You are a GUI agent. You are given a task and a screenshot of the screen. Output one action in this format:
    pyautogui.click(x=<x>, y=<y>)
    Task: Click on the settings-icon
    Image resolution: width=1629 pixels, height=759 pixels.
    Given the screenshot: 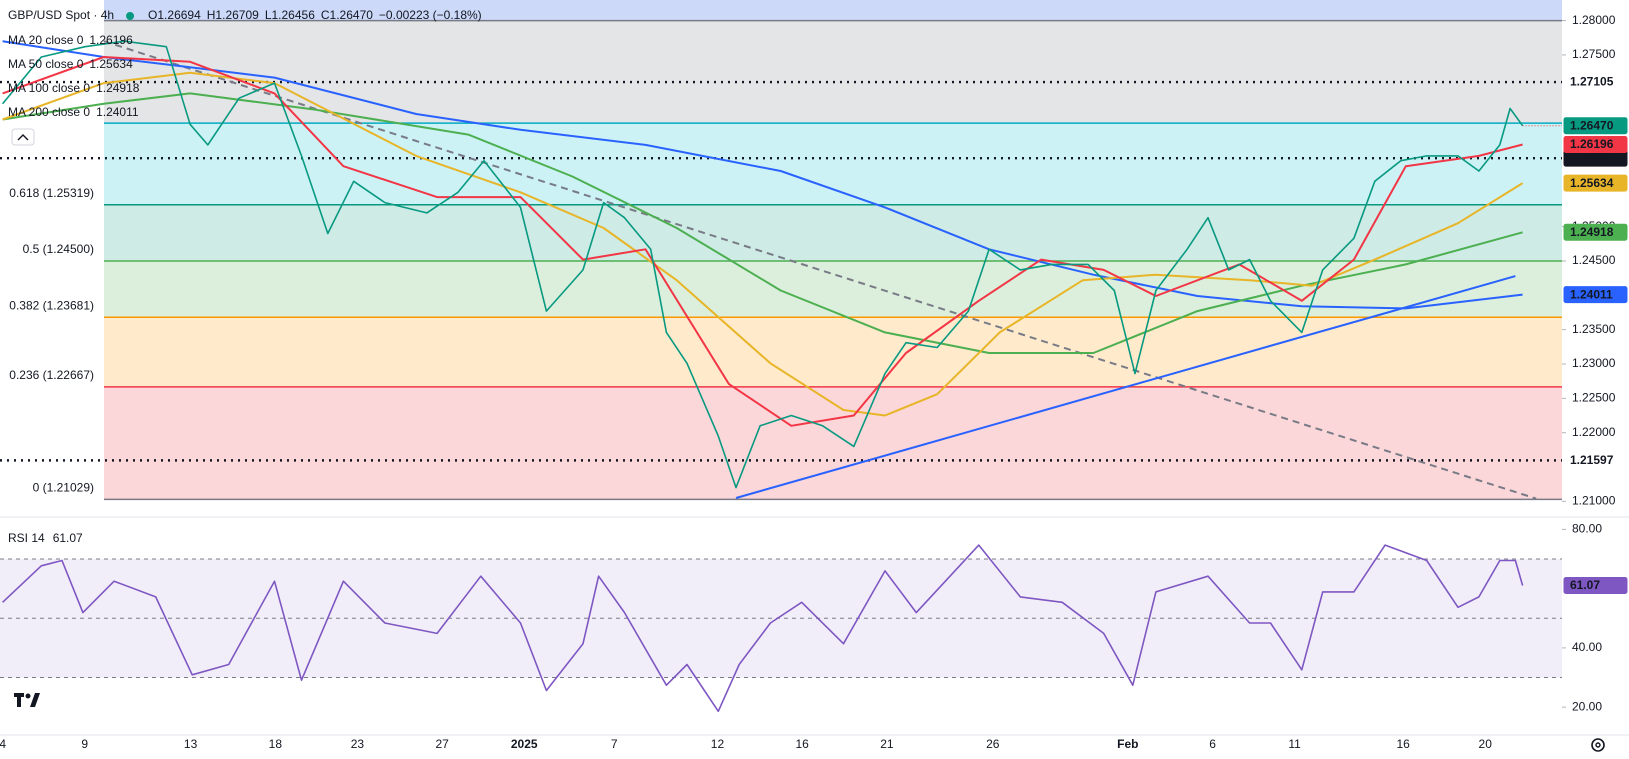 What is the action you would take?
    pyautogui.click(x=1598, y=745)
    